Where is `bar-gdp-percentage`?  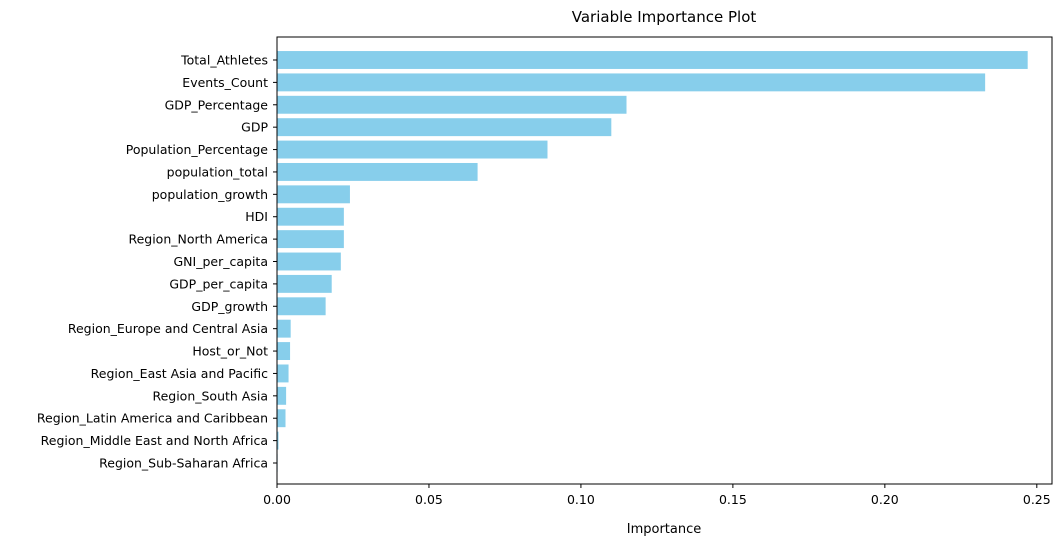 bar-gdp-percentage is located at coordinates (452, 104).